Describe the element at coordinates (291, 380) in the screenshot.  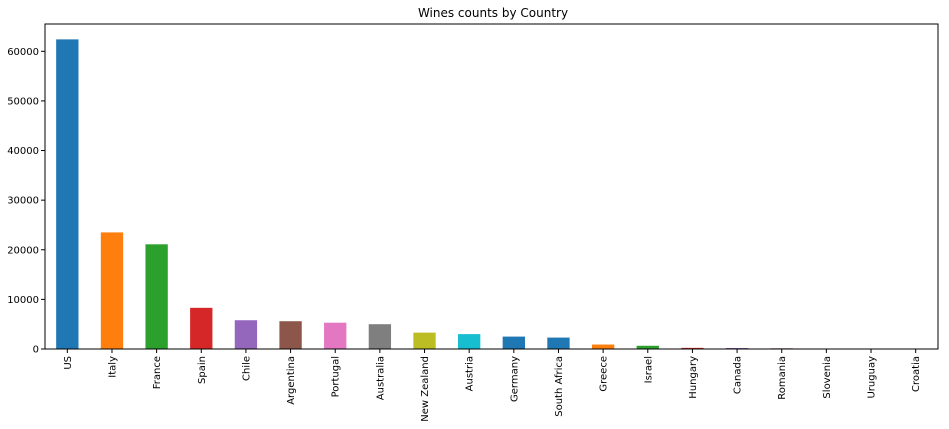
I see `x-tick-label: Argentina` at that location.